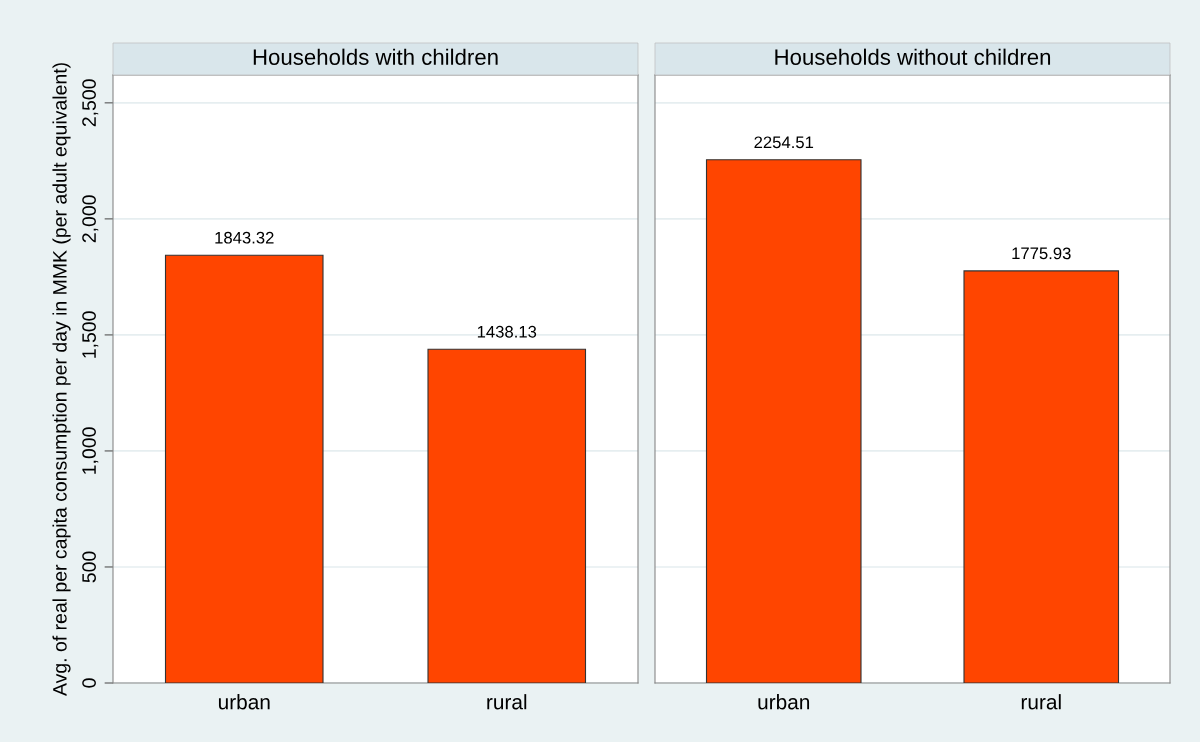  What do you see at coordinates (507, 331) in the screenshot?
I see `data-label: 1438.13` at bounding box center [507, 331].